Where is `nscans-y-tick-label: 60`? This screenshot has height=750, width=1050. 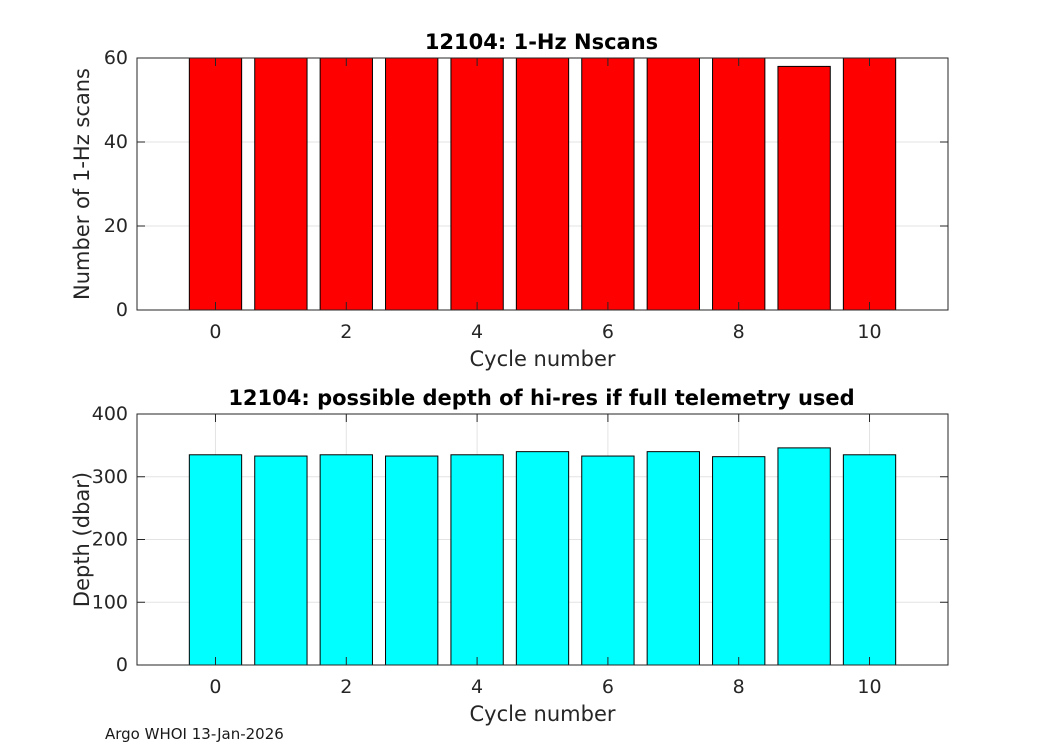
nscans-y-tick-label: 60 is located at coordinates (116, 58).